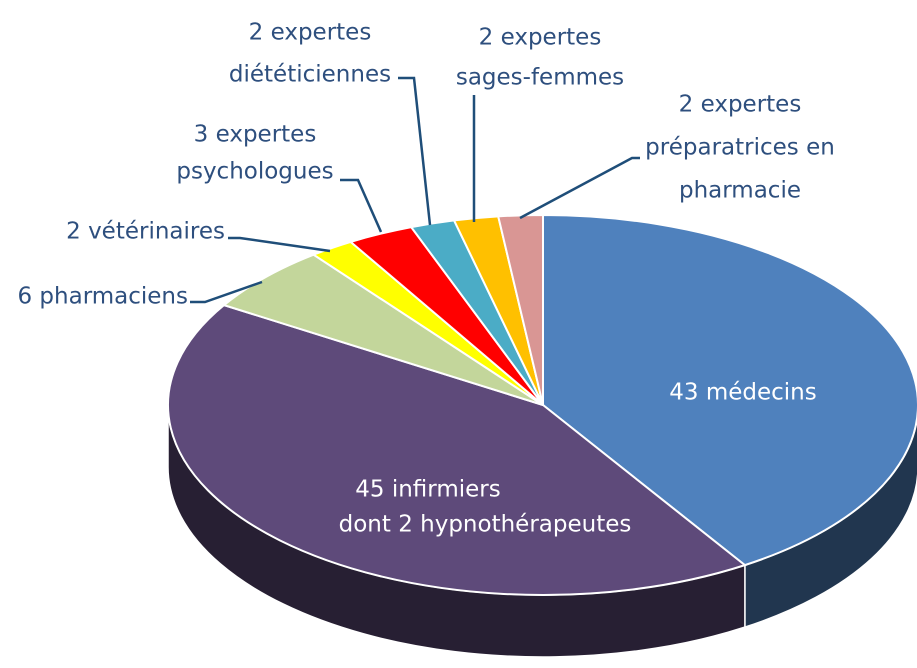 The height and width of the screenshot is (668, 917). What do you see at coordinates (742, 393) in the screenshot?
I see `slice-label: 43 médecins` at bounding box center [742, 393].